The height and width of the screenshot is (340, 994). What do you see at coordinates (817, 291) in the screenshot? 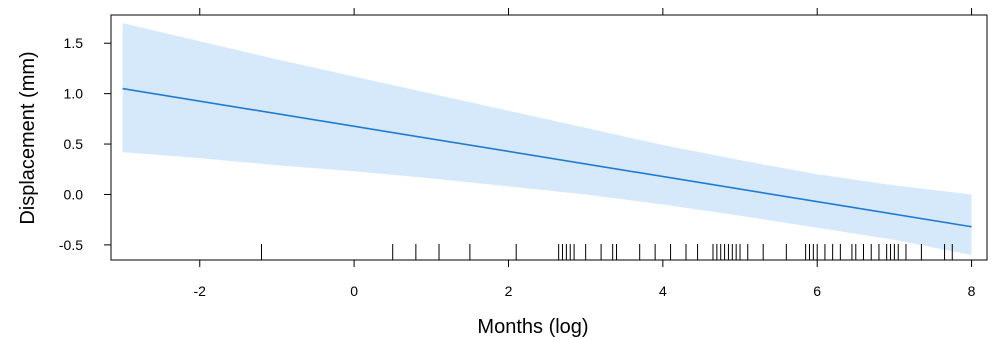
I see `x-tick-label: 6` at bounding box center [817, 291].